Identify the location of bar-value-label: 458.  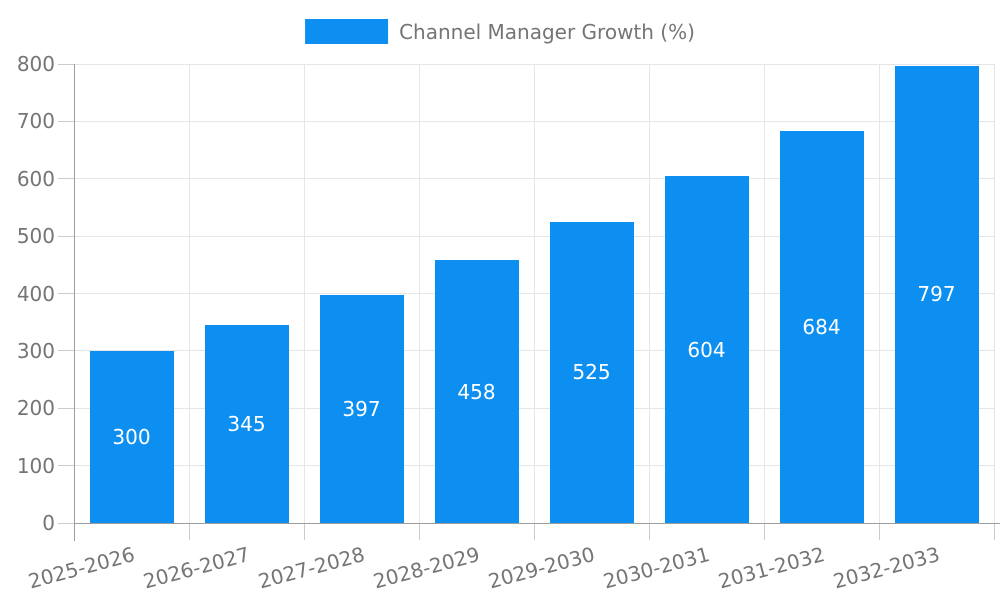
(476, 391).